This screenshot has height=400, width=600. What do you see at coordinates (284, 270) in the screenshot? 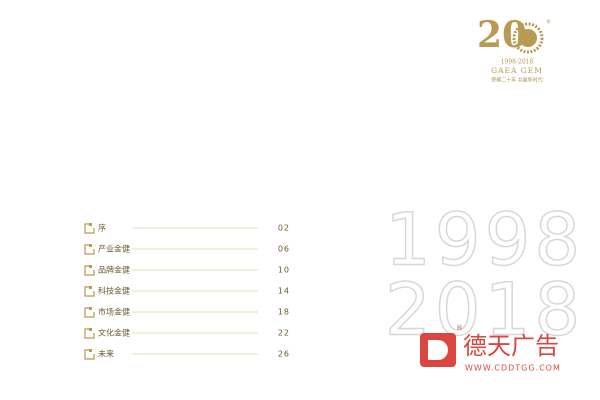
I see `toc-page: 10` at bounding box center [284, 270].